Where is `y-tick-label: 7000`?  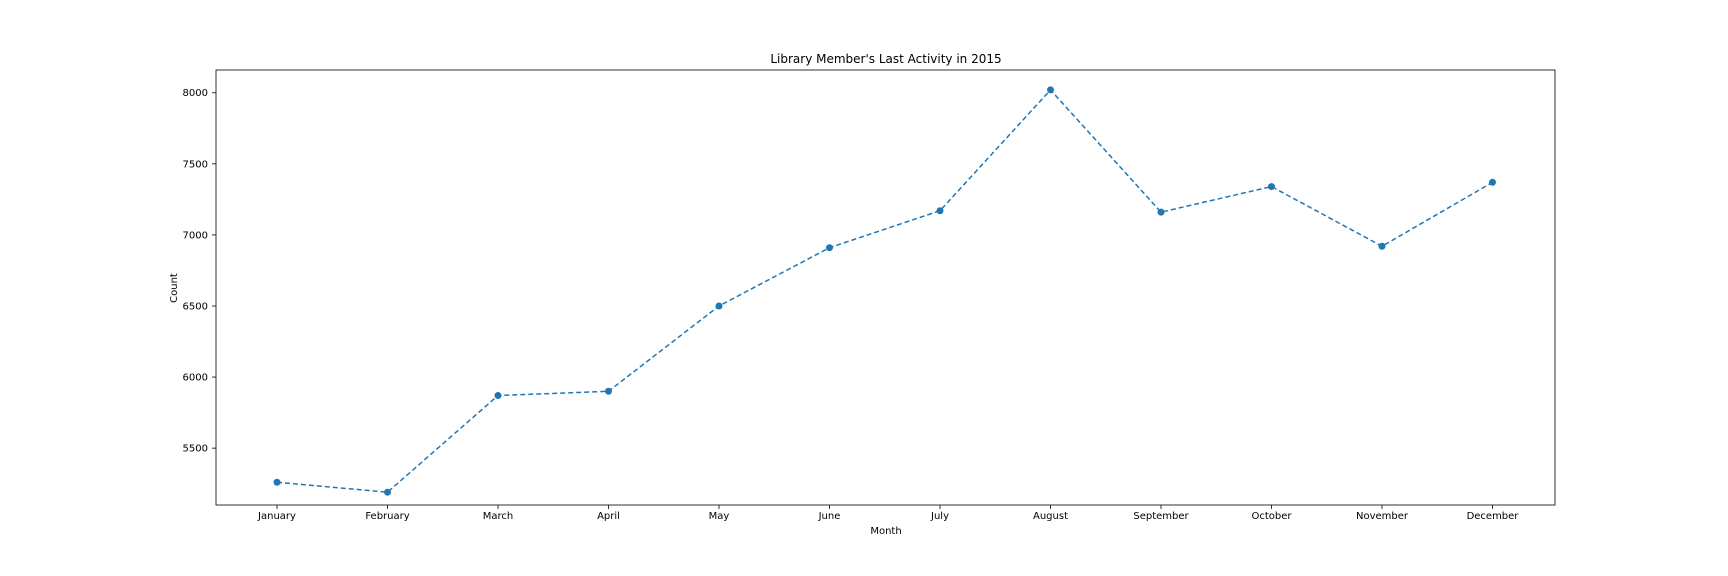 y-tick-label: 7000 is located at coordinates (195, 235).